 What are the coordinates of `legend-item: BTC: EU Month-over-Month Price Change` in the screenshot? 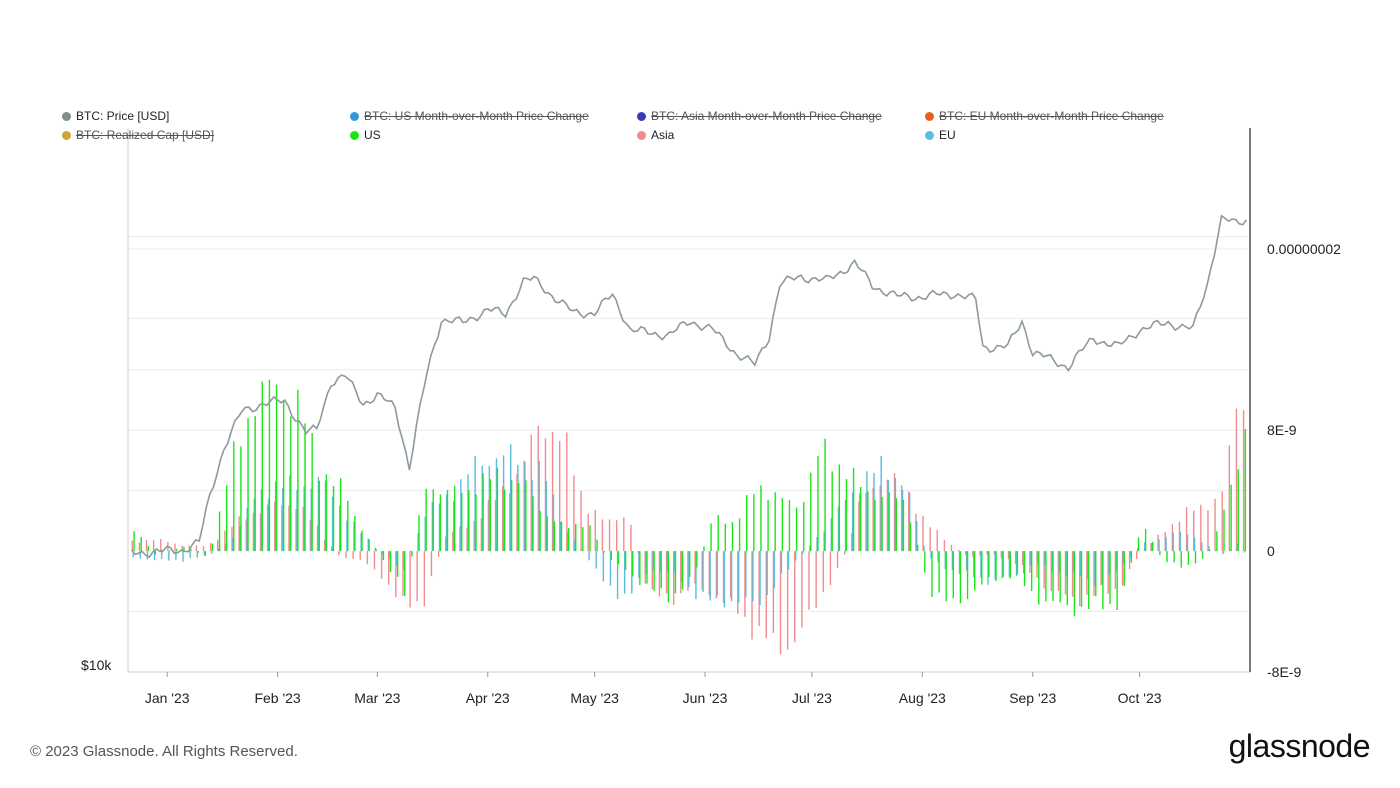 It's located at (1044, 116).